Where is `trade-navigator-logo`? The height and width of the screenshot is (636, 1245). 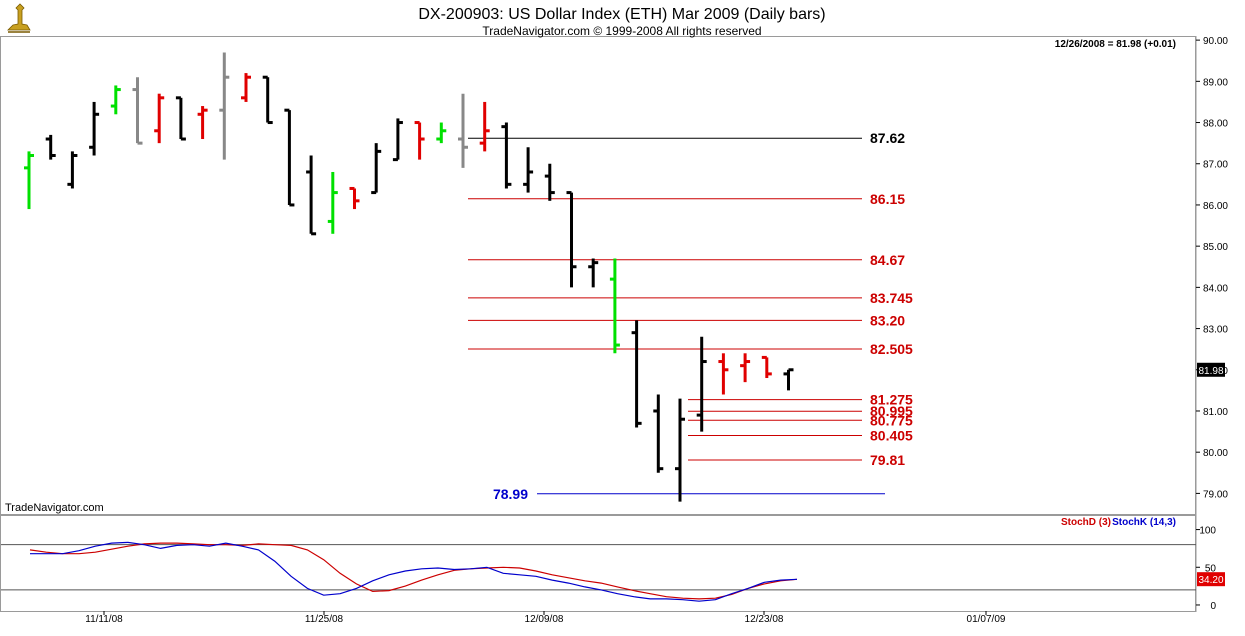
trade-navigator-logo is located at coordinates (19, 18).